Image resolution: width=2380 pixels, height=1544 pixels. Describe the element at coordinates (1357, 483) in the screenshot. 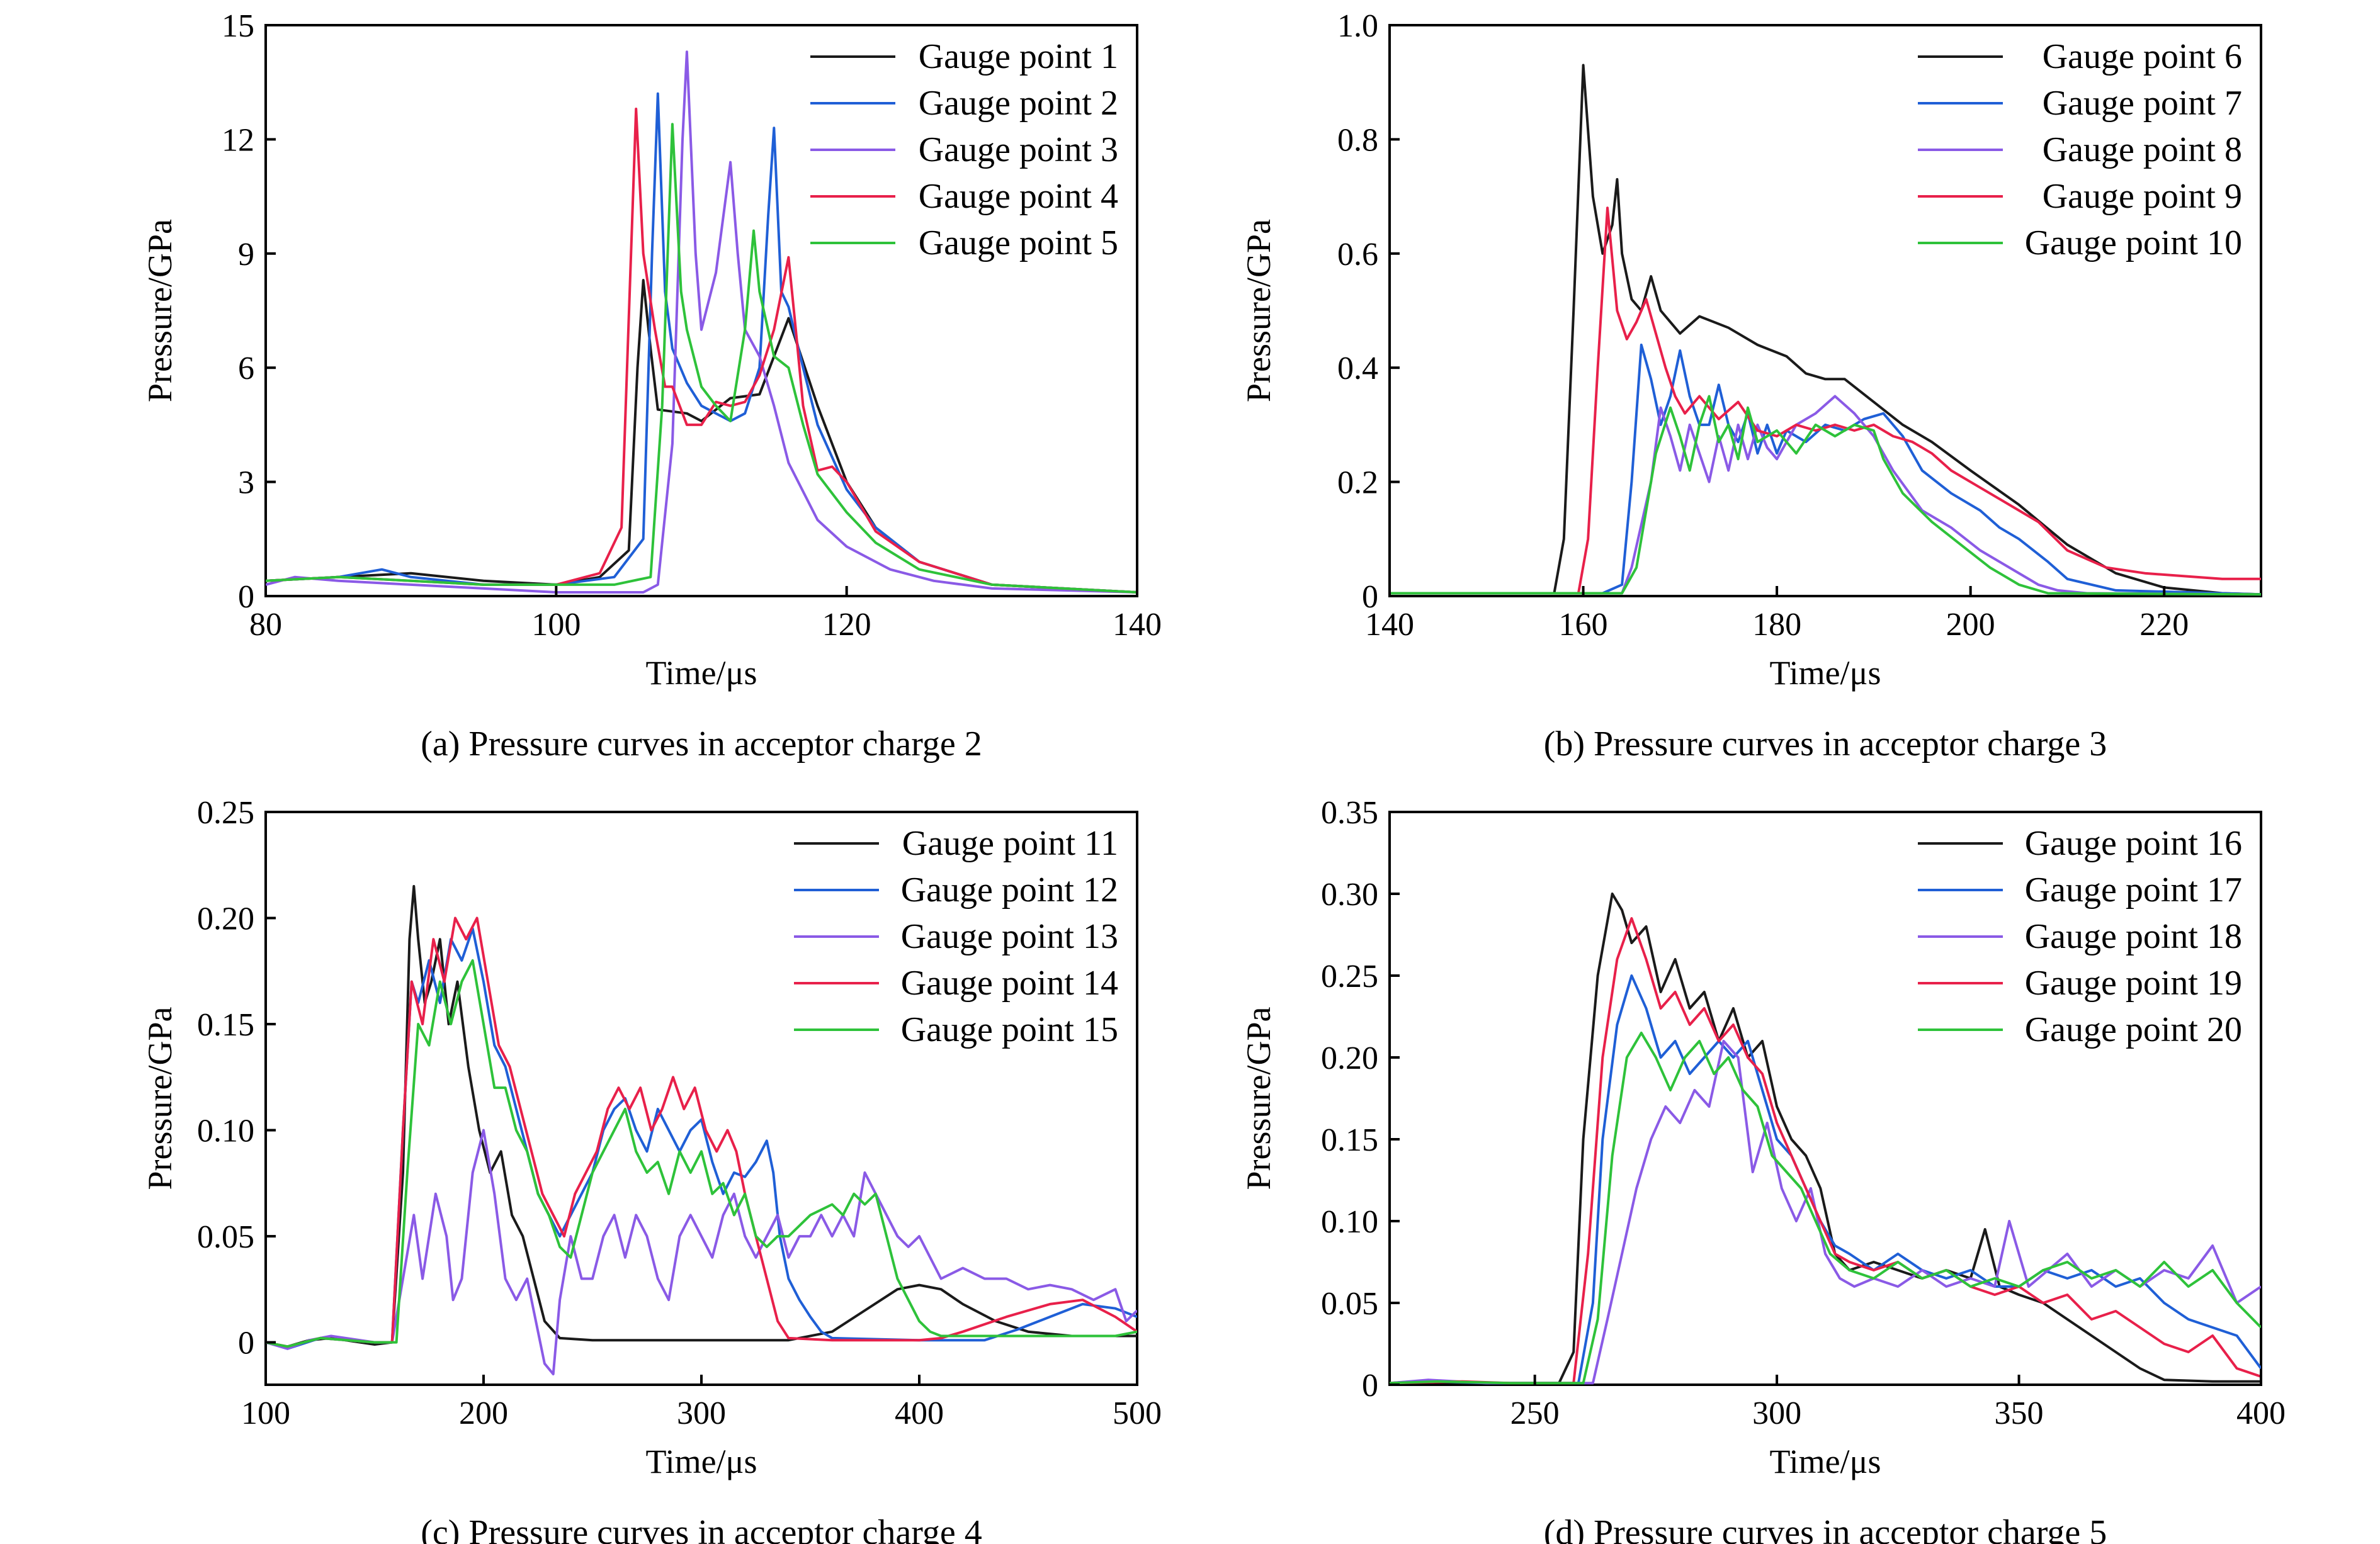

I see `y-tick-label: 0.2` at that location.